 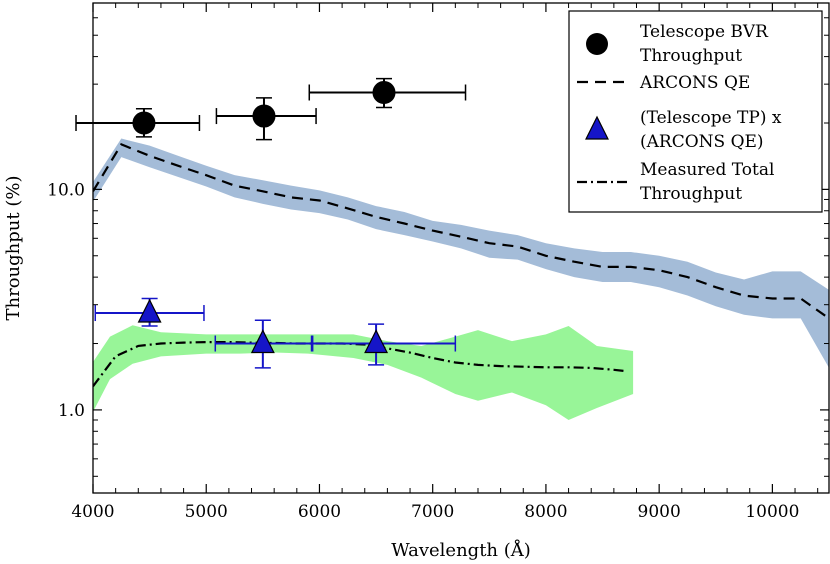 I want to click on x-tick-label: 6000, so click(x=319, y=512).